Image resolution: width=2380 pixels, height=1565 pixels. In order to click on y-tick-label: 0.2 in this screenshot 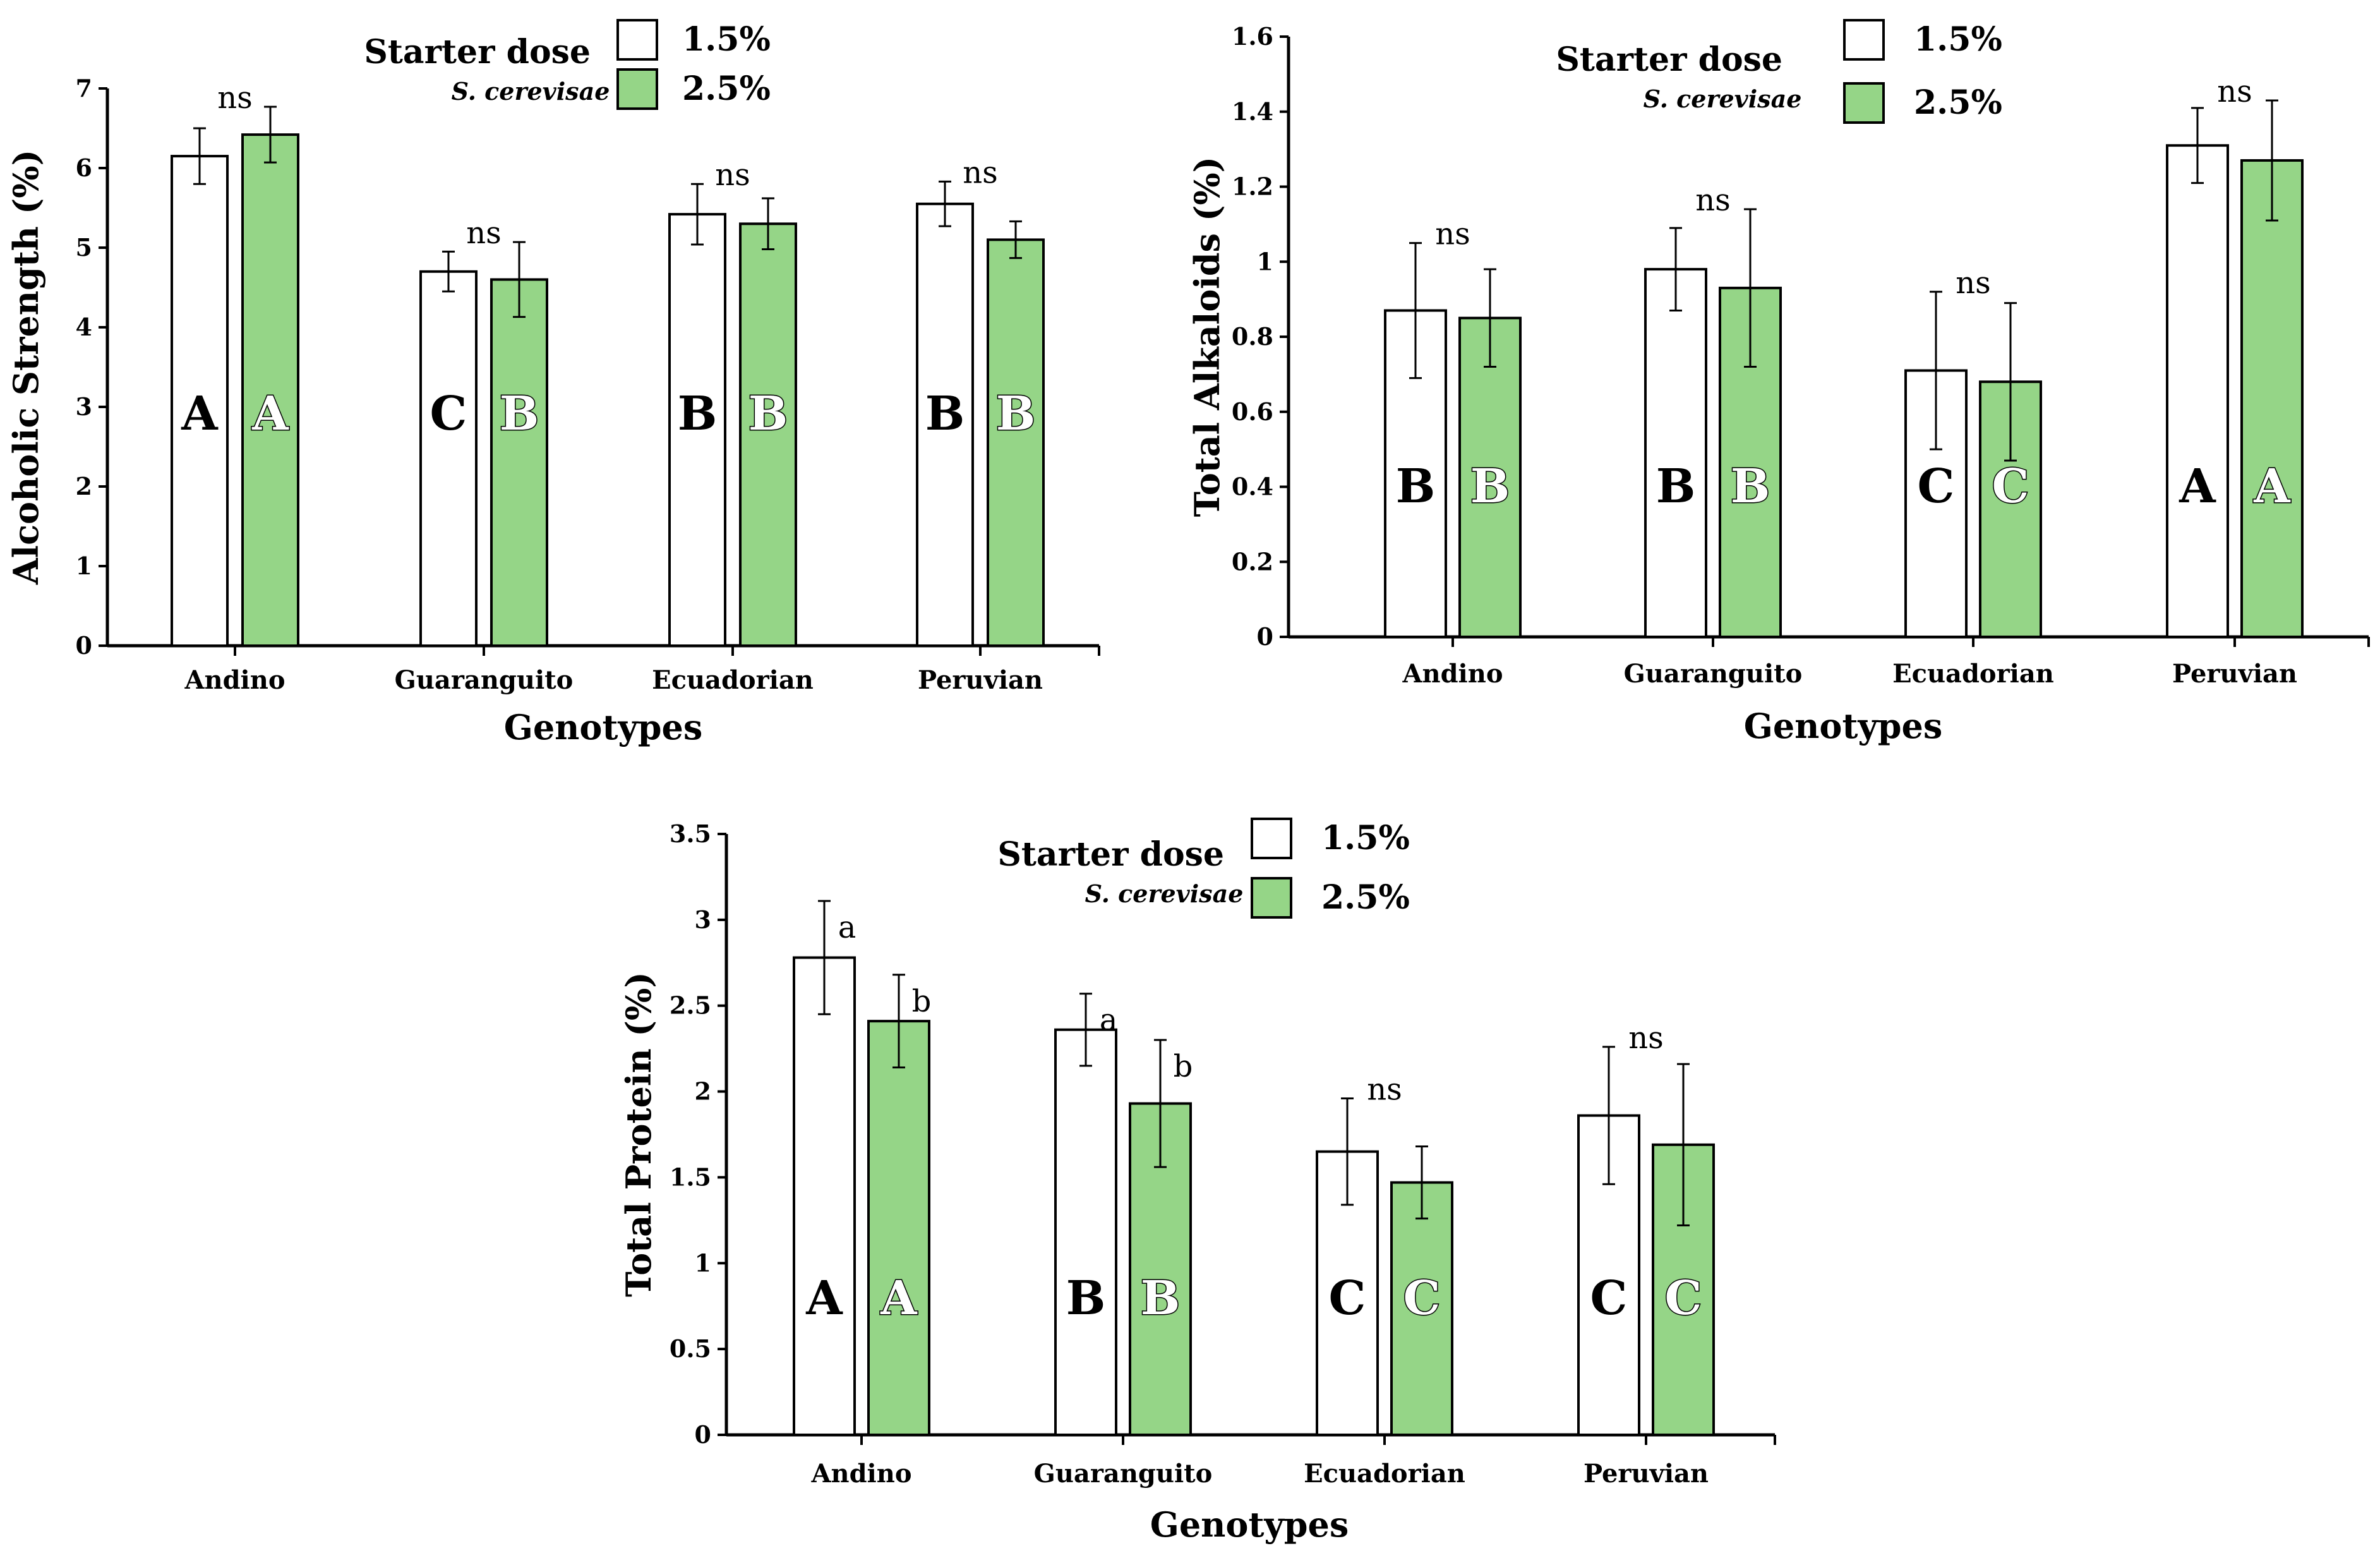, I will do `click(1252, 561)`.